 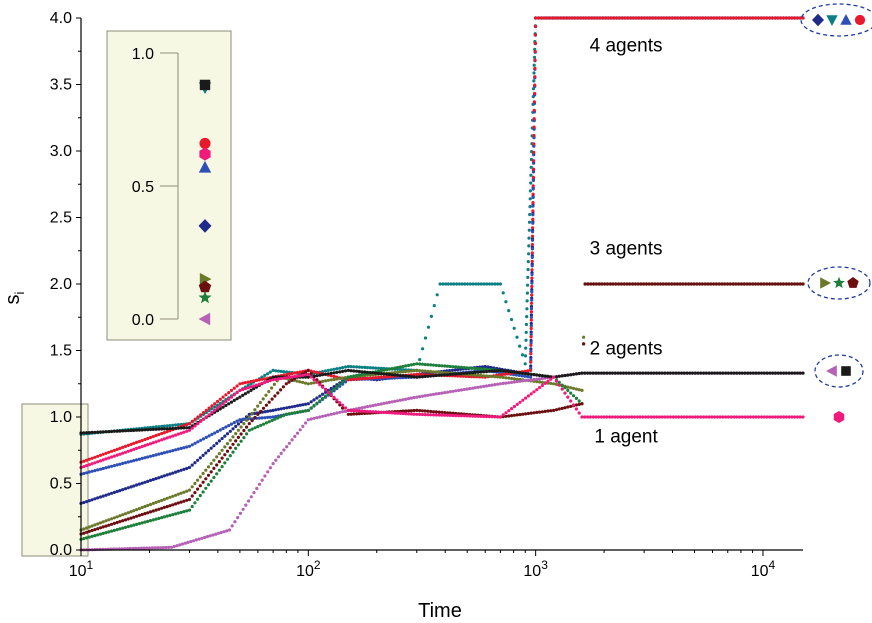 I want to click on final-marker-triangle-right, so click(x=825, y=283).